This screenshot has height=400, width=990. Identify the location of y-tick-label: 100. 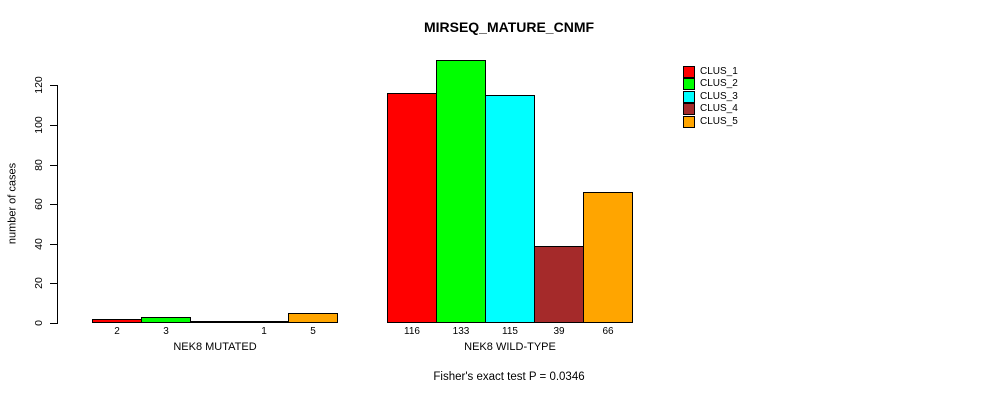
(39, 125).